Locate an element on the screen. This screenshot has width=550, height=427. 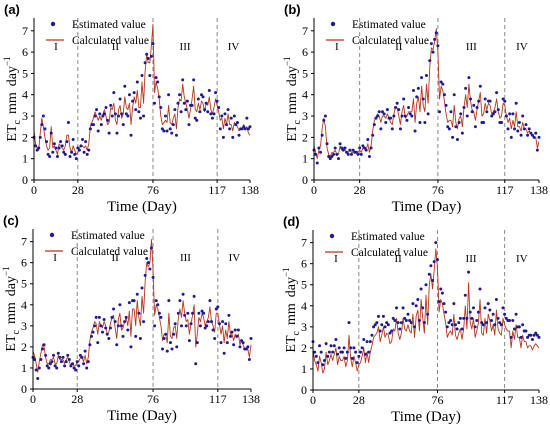
y-tick-label: 4 is located at coordinates (305, 95).